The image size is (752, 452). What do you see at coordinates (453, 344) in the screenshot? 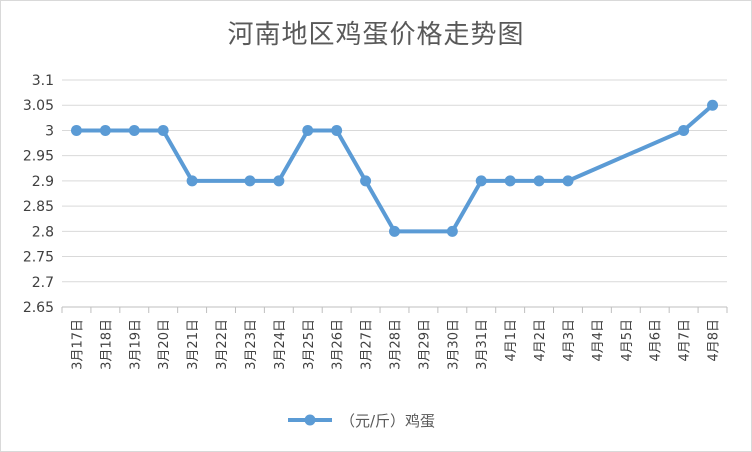
I see `x-tick-label: 3月30日` at bounding box center [453, 344].